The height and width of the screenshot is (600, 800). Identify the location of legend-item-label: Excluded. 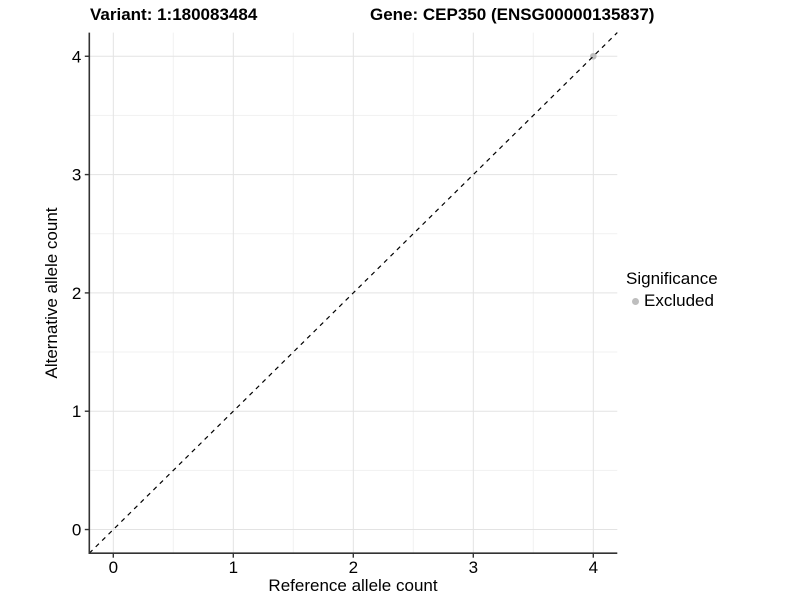
(679, 300).